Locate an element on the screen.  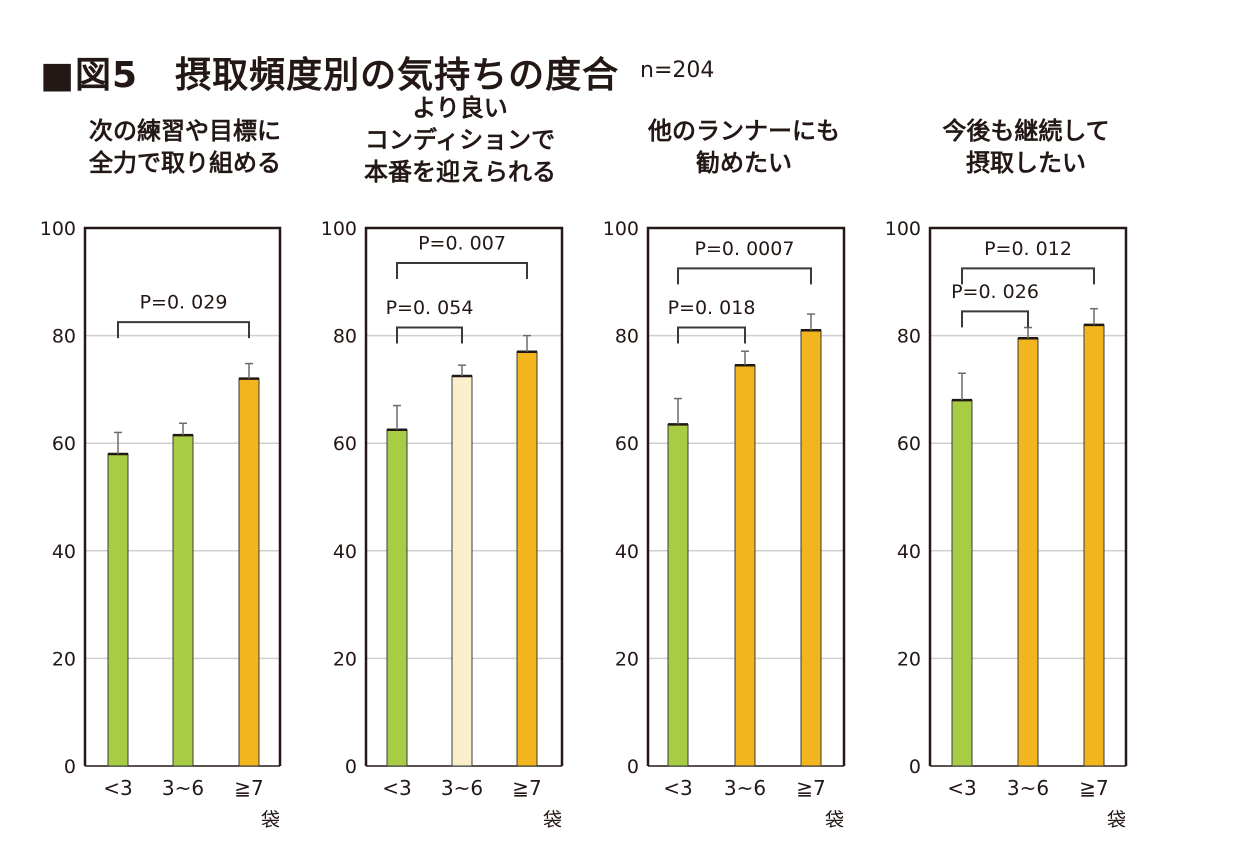
panel-2-y-tick-label: 20 is located at coordinates (345, 659).